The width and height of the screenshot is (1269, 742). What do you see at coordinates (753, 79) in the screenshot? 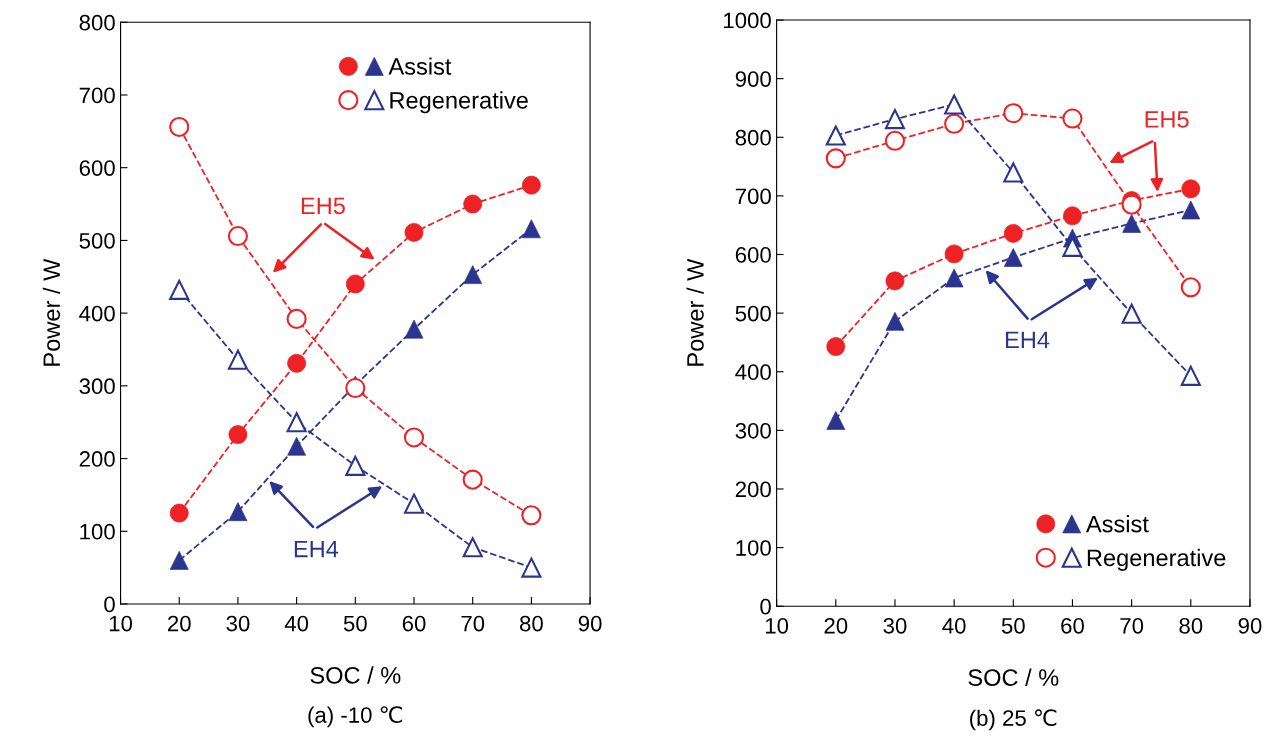
I see `y-tick-label: 900` at bounding box center [753, 79].